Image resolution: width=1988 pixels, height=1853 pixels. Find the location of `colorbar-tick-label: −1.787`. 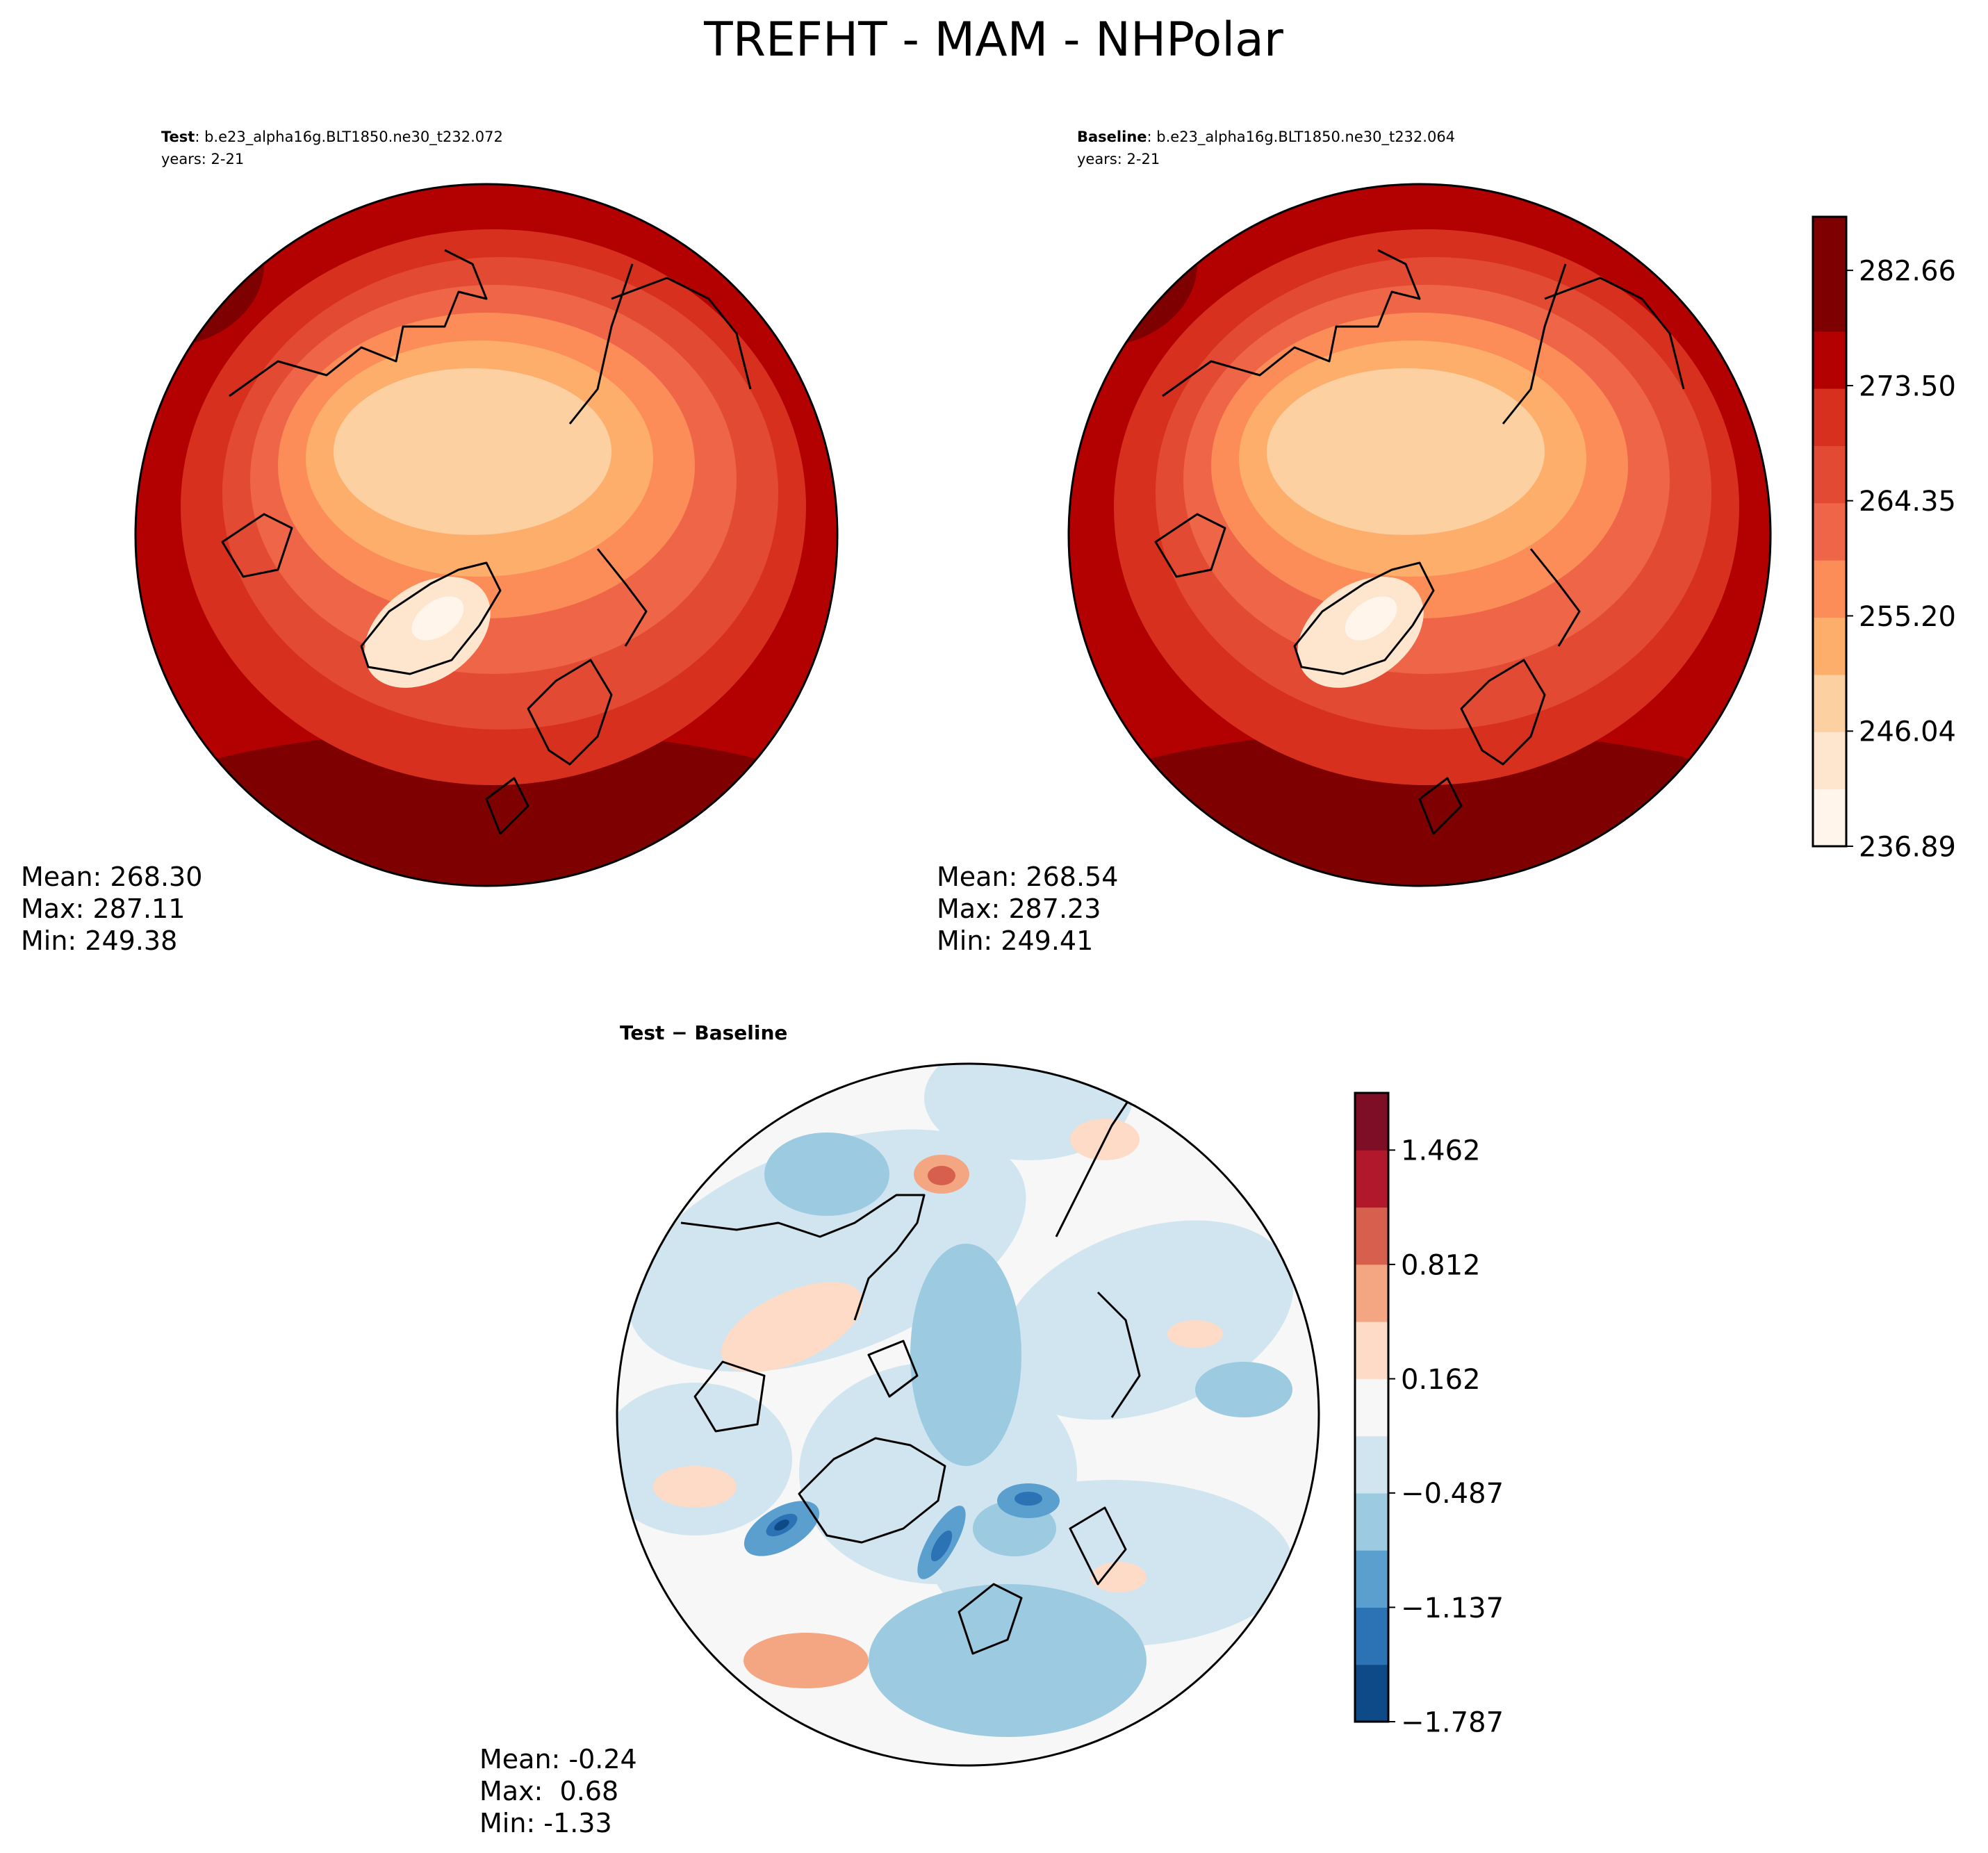

colorbar-tick-label: −1.787 is located at coordinates (1452, 1722).